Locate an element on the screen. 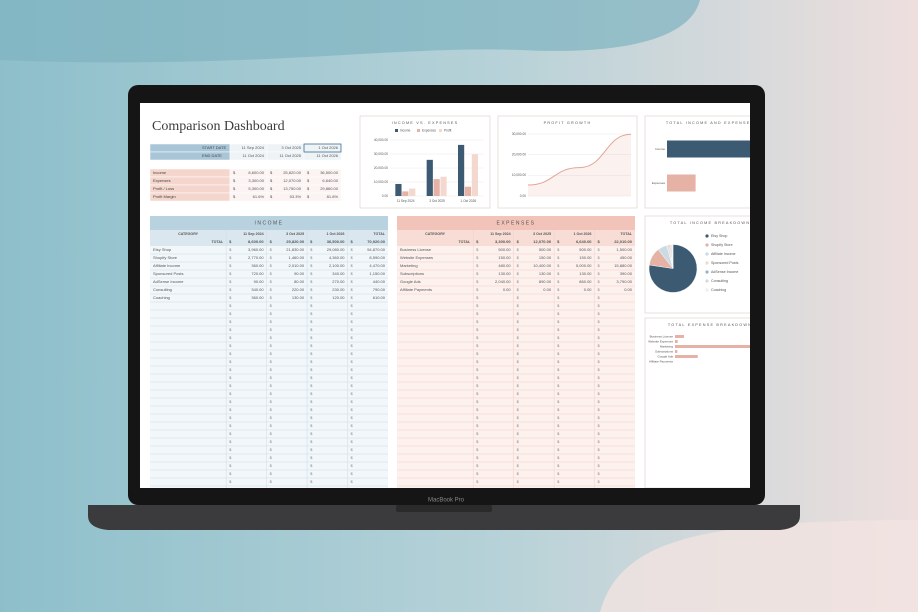  row-label: END DATE is located at coordinates (212, 155).